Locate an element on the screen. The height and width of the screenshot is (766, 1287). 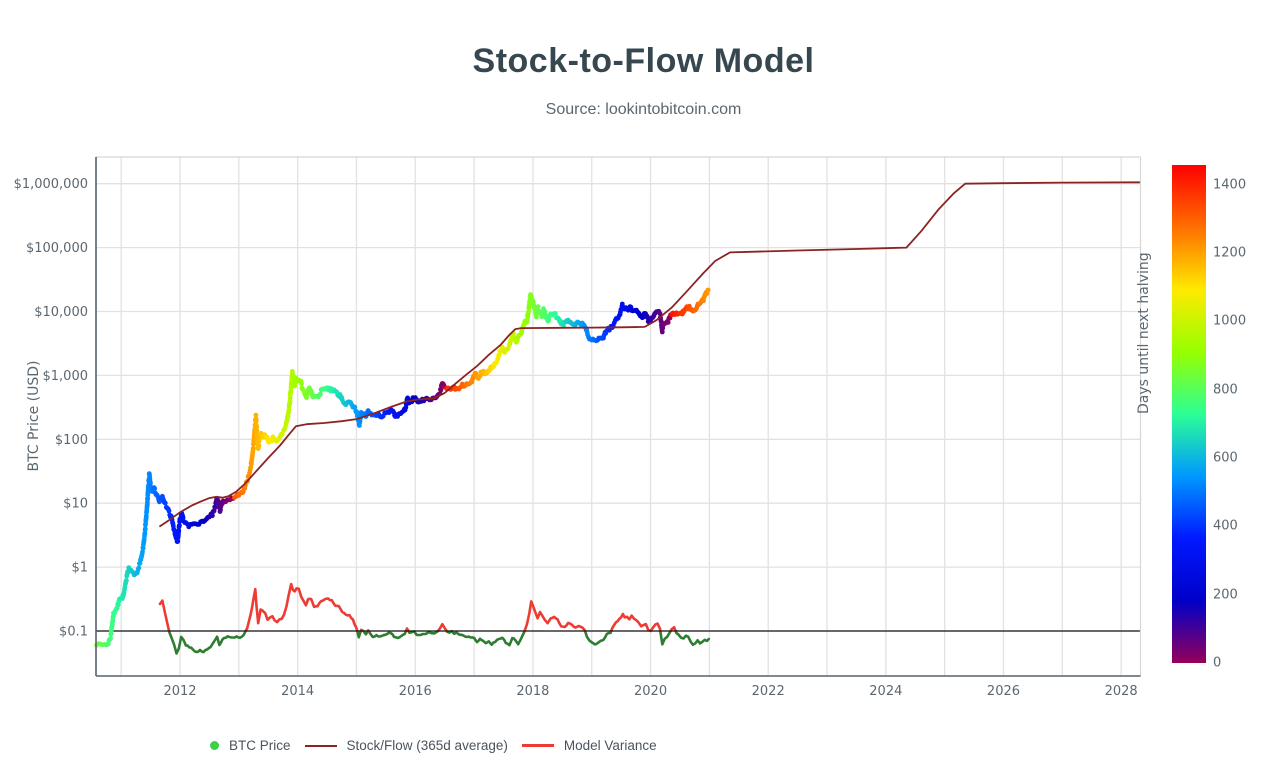
x-tick-label: 2024 is located at coordinates (885, 691).